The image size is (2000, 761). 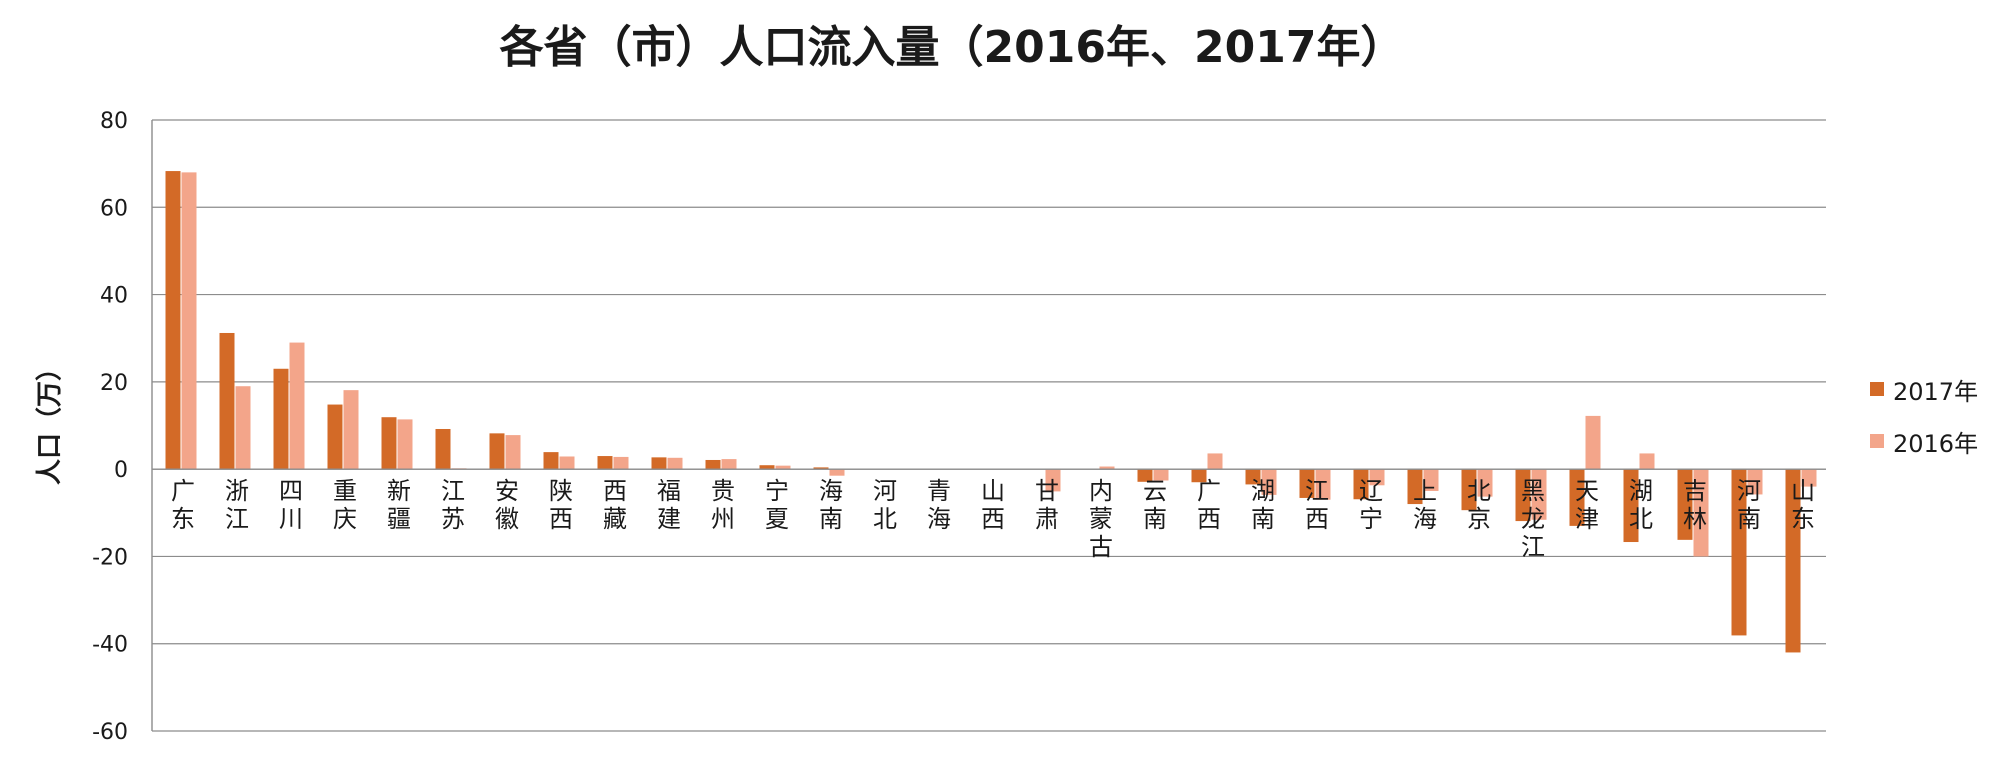 I want to click on category-label: 云南, so click(x=1155, y=505).